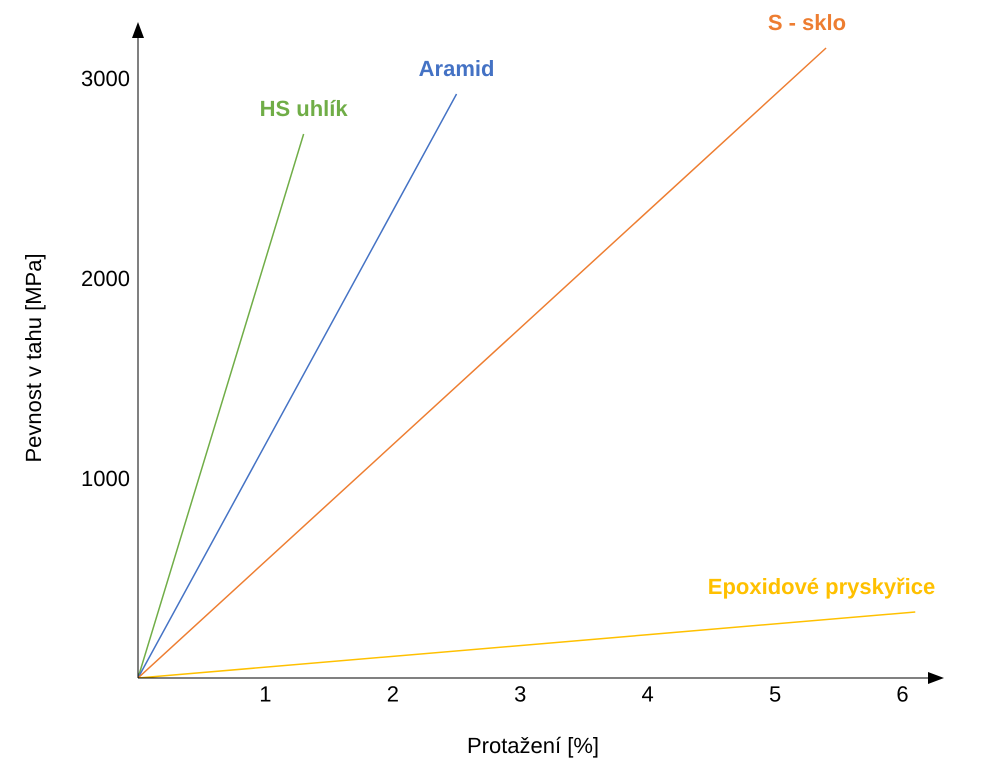 The width and height of the screenshot is (981, 779). Describe the element at coordinates (265, 694) in the screenshot. I see `x-tick-label: 1` at that location.